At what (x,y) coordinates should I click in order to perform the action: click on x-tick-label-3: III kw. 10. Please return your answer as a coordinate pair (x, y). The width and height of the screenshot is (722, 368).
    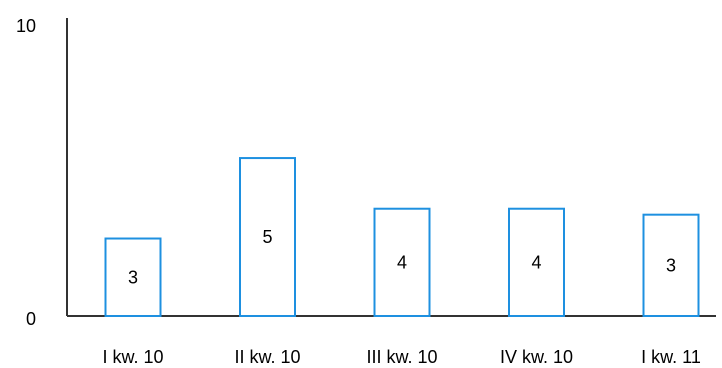
    Looking at the image, I should click on (401, 357).